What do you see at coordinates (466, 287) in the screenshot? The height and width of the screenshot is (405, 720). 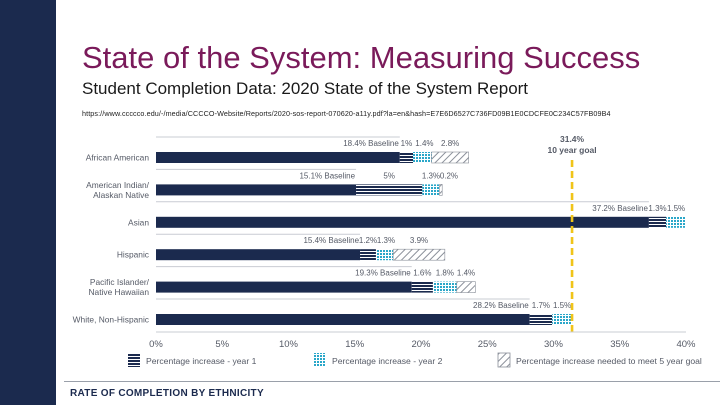 I see `bar-needed-pacific-islander-native-hawaiian` at bounding box center [466, 287].